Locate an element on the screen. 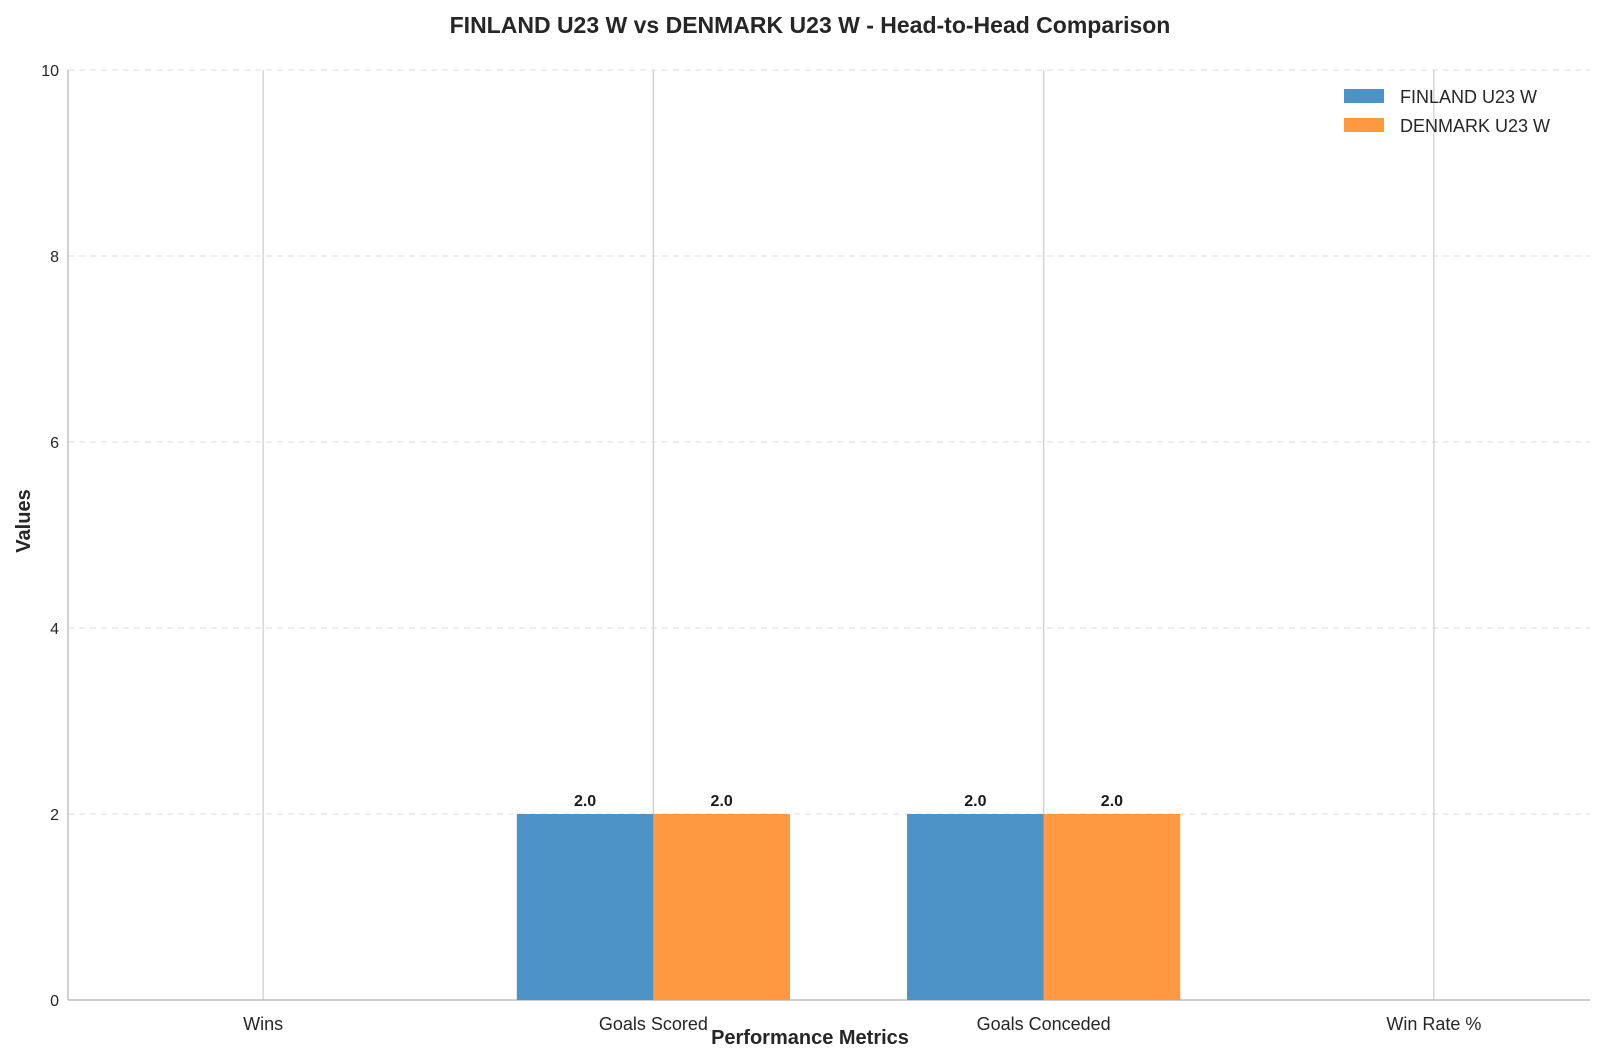 The image size is (1600, 1063). x-tick-label: Wins is located at coordinates (263, 1024).